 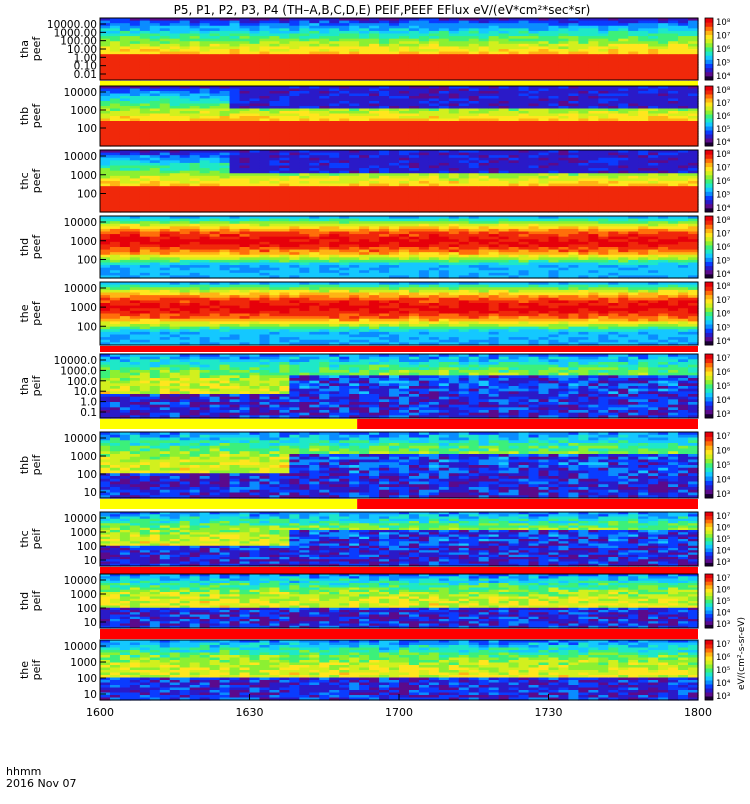 What do you see at coordinates (85, 75) in the screenshot?
I see `y-tick-label: 0.01` at bounding box center [85, 75].